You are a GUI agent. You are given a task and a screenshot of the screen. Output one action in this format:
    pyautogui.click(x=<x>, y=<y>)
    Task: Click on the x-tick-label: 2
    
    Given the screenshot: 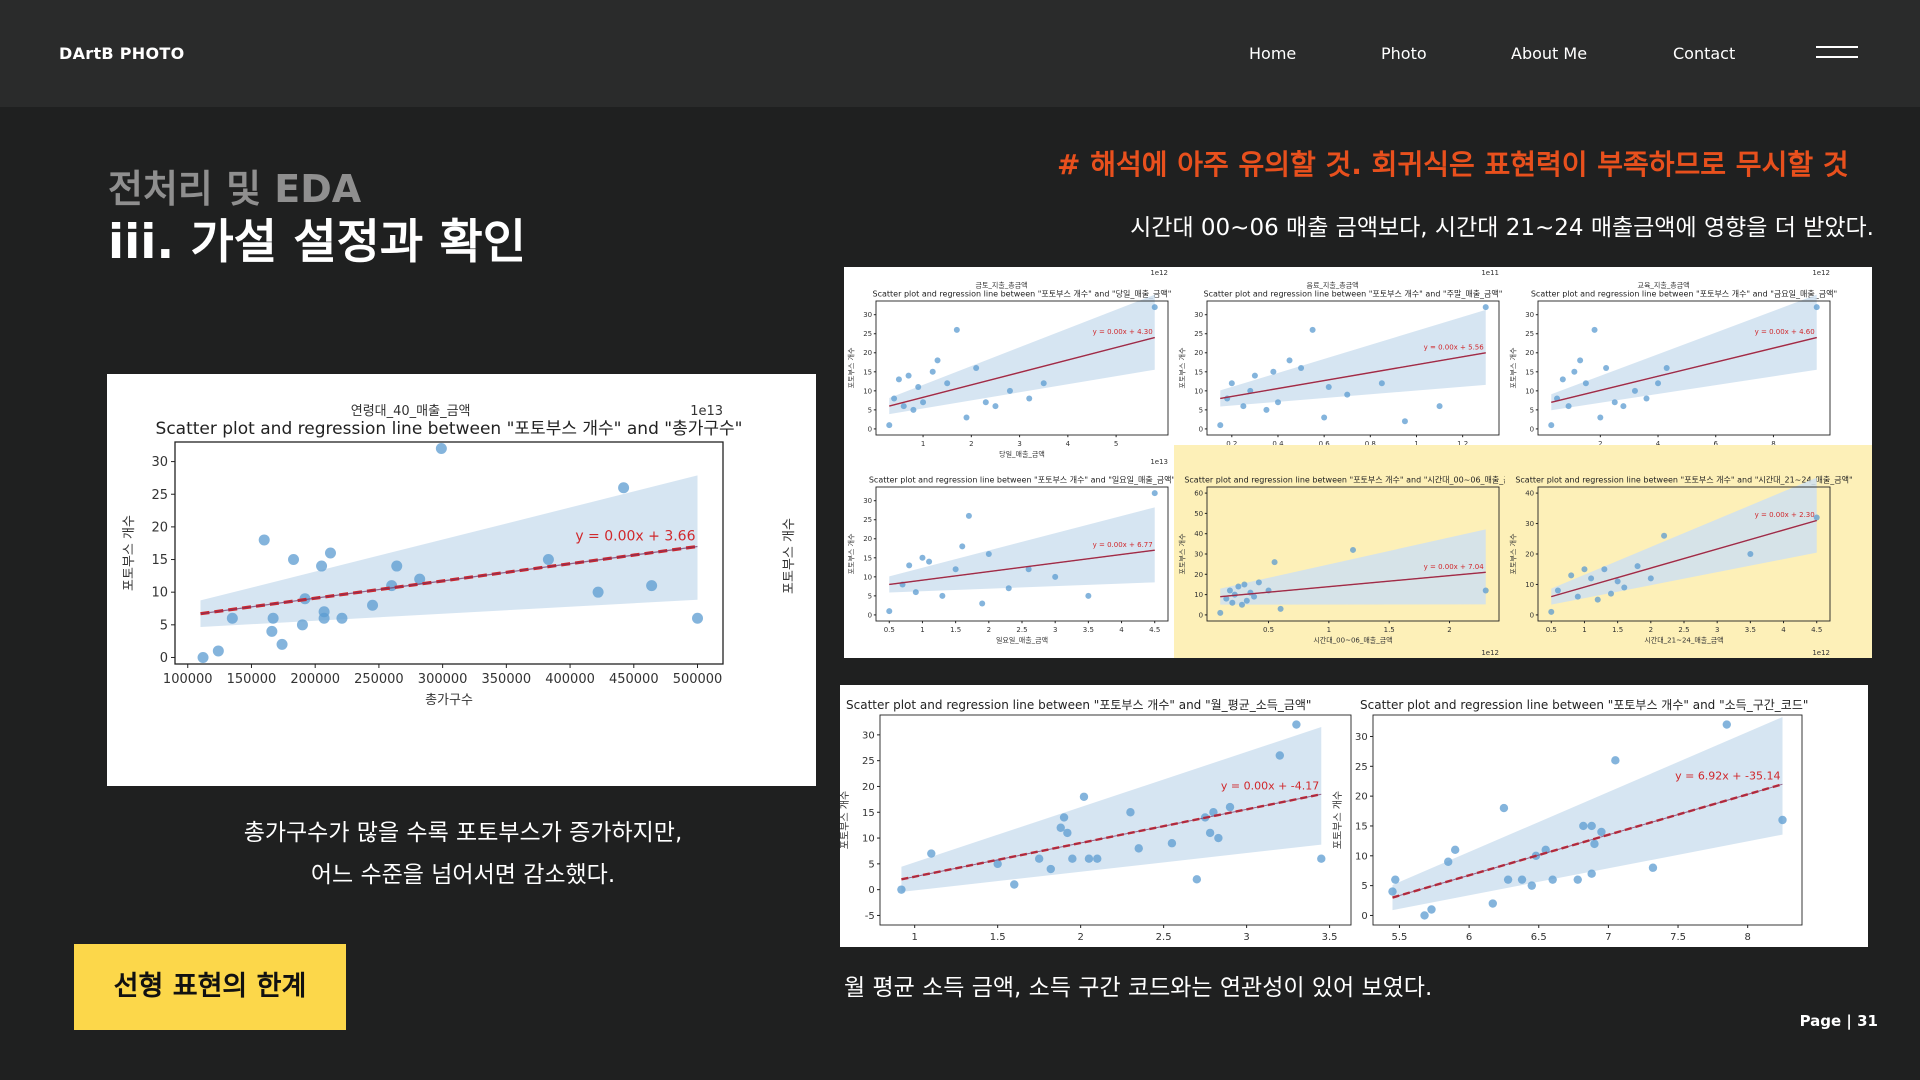 What is the action you would take?
    pyautogui.click(x=1651, y=630)
    